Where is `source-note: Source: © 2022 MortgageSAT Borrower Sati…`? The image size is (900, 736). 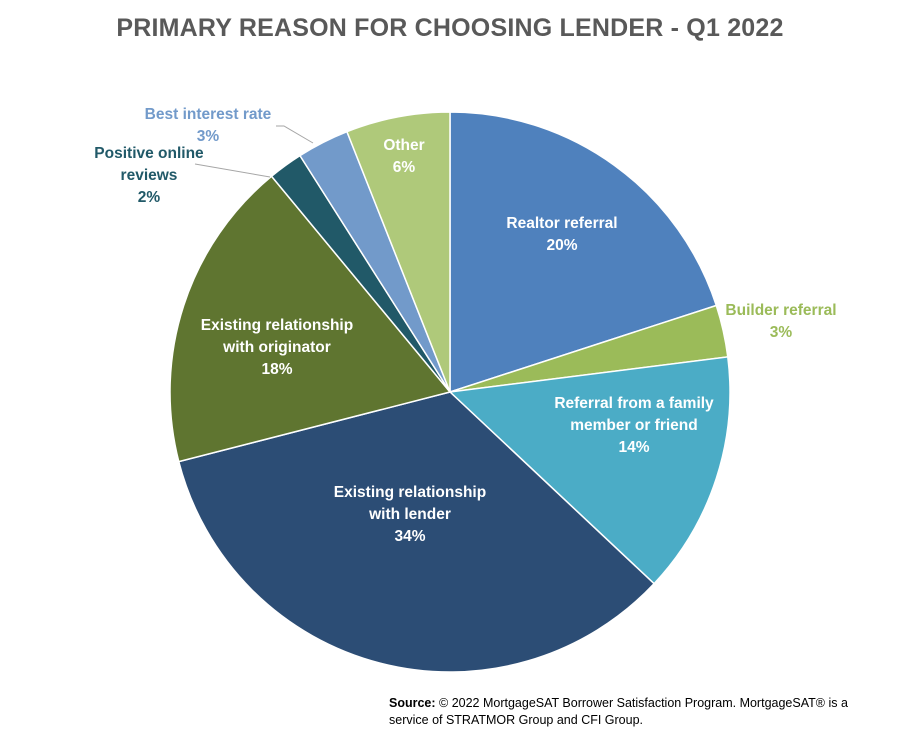
source-note: Source: © 2022 MortgageSAT Borrower Sati… is located at coordinates (629, 712).